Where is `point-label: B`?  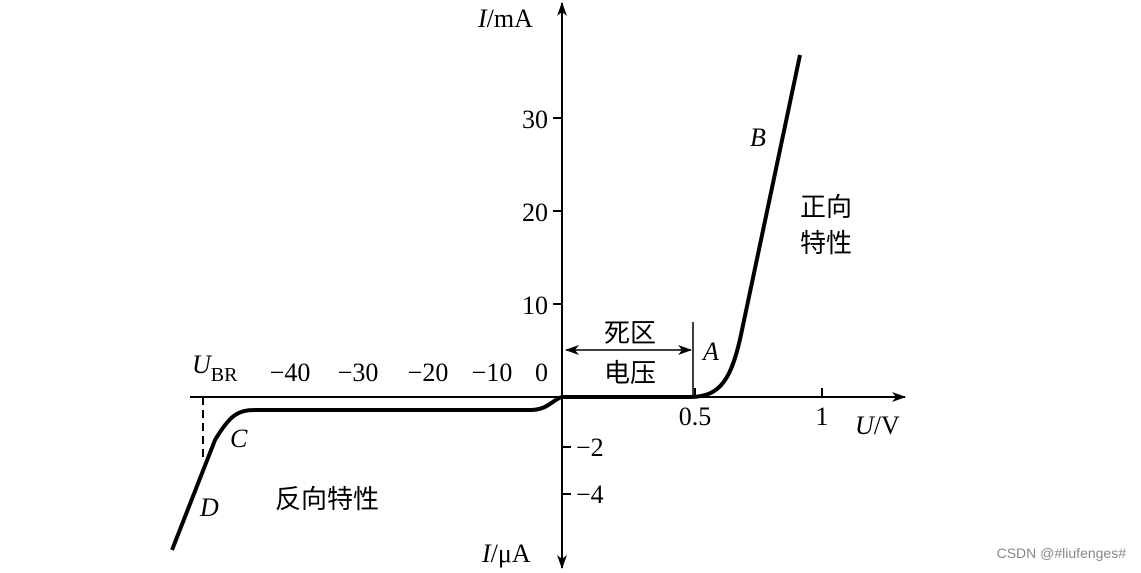 point-label: B is located at coordinates (758, 137).